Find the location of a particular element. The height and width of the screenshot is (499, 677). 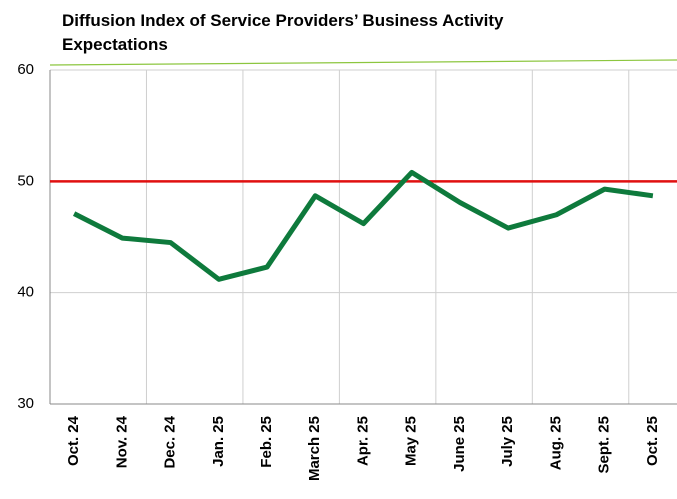

x-tick-label: May 25 is located at coordinates (411, 441).